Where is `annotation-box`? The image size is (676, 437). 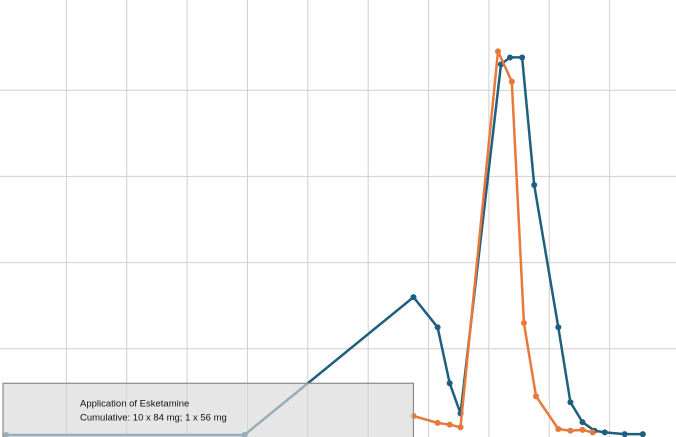 annotation-box is located at coordinates (208, 409).